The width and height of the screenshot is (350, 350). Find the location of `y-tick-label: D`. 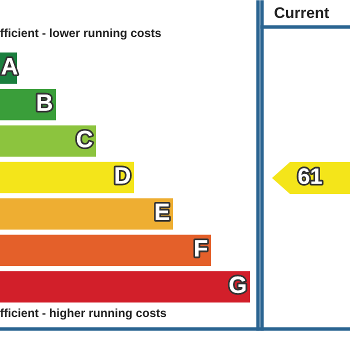

y-tick-label: D is located at coordinates (123, 175).